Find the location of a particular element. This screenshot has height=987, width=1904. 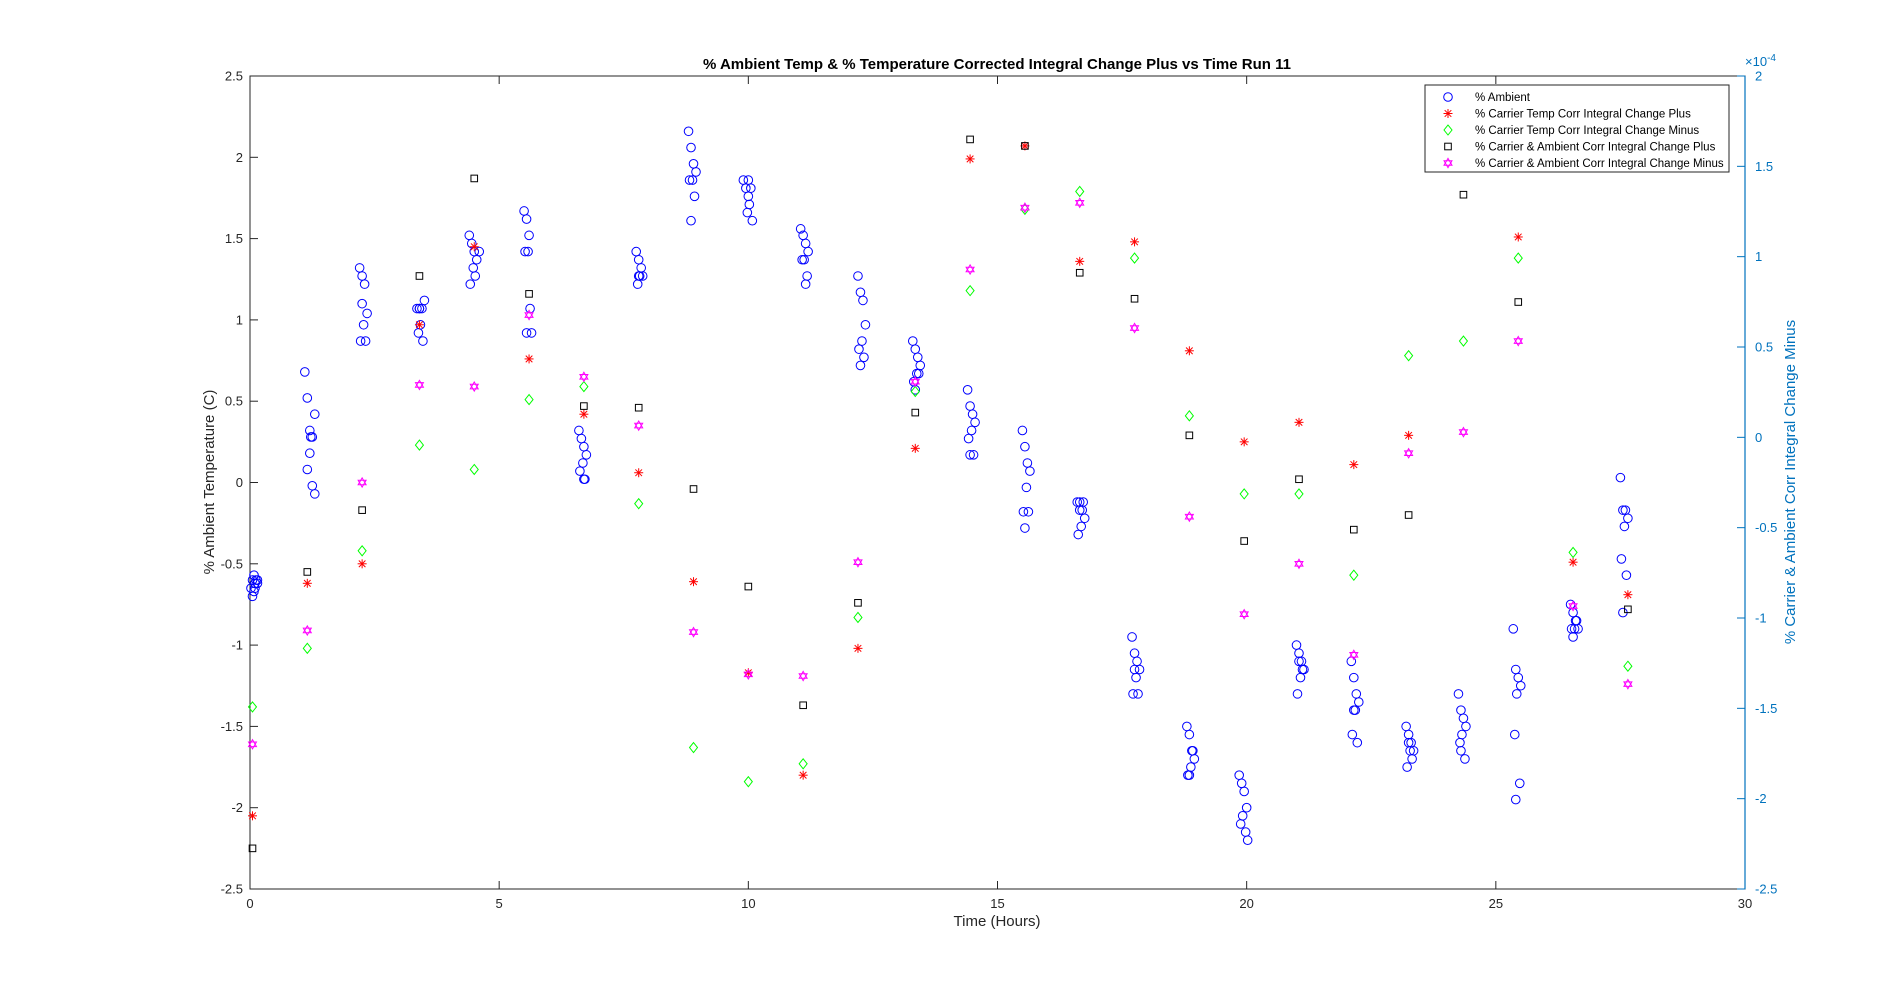

y-left-tick-label: 1.5 is located at coordinates (234, 238).